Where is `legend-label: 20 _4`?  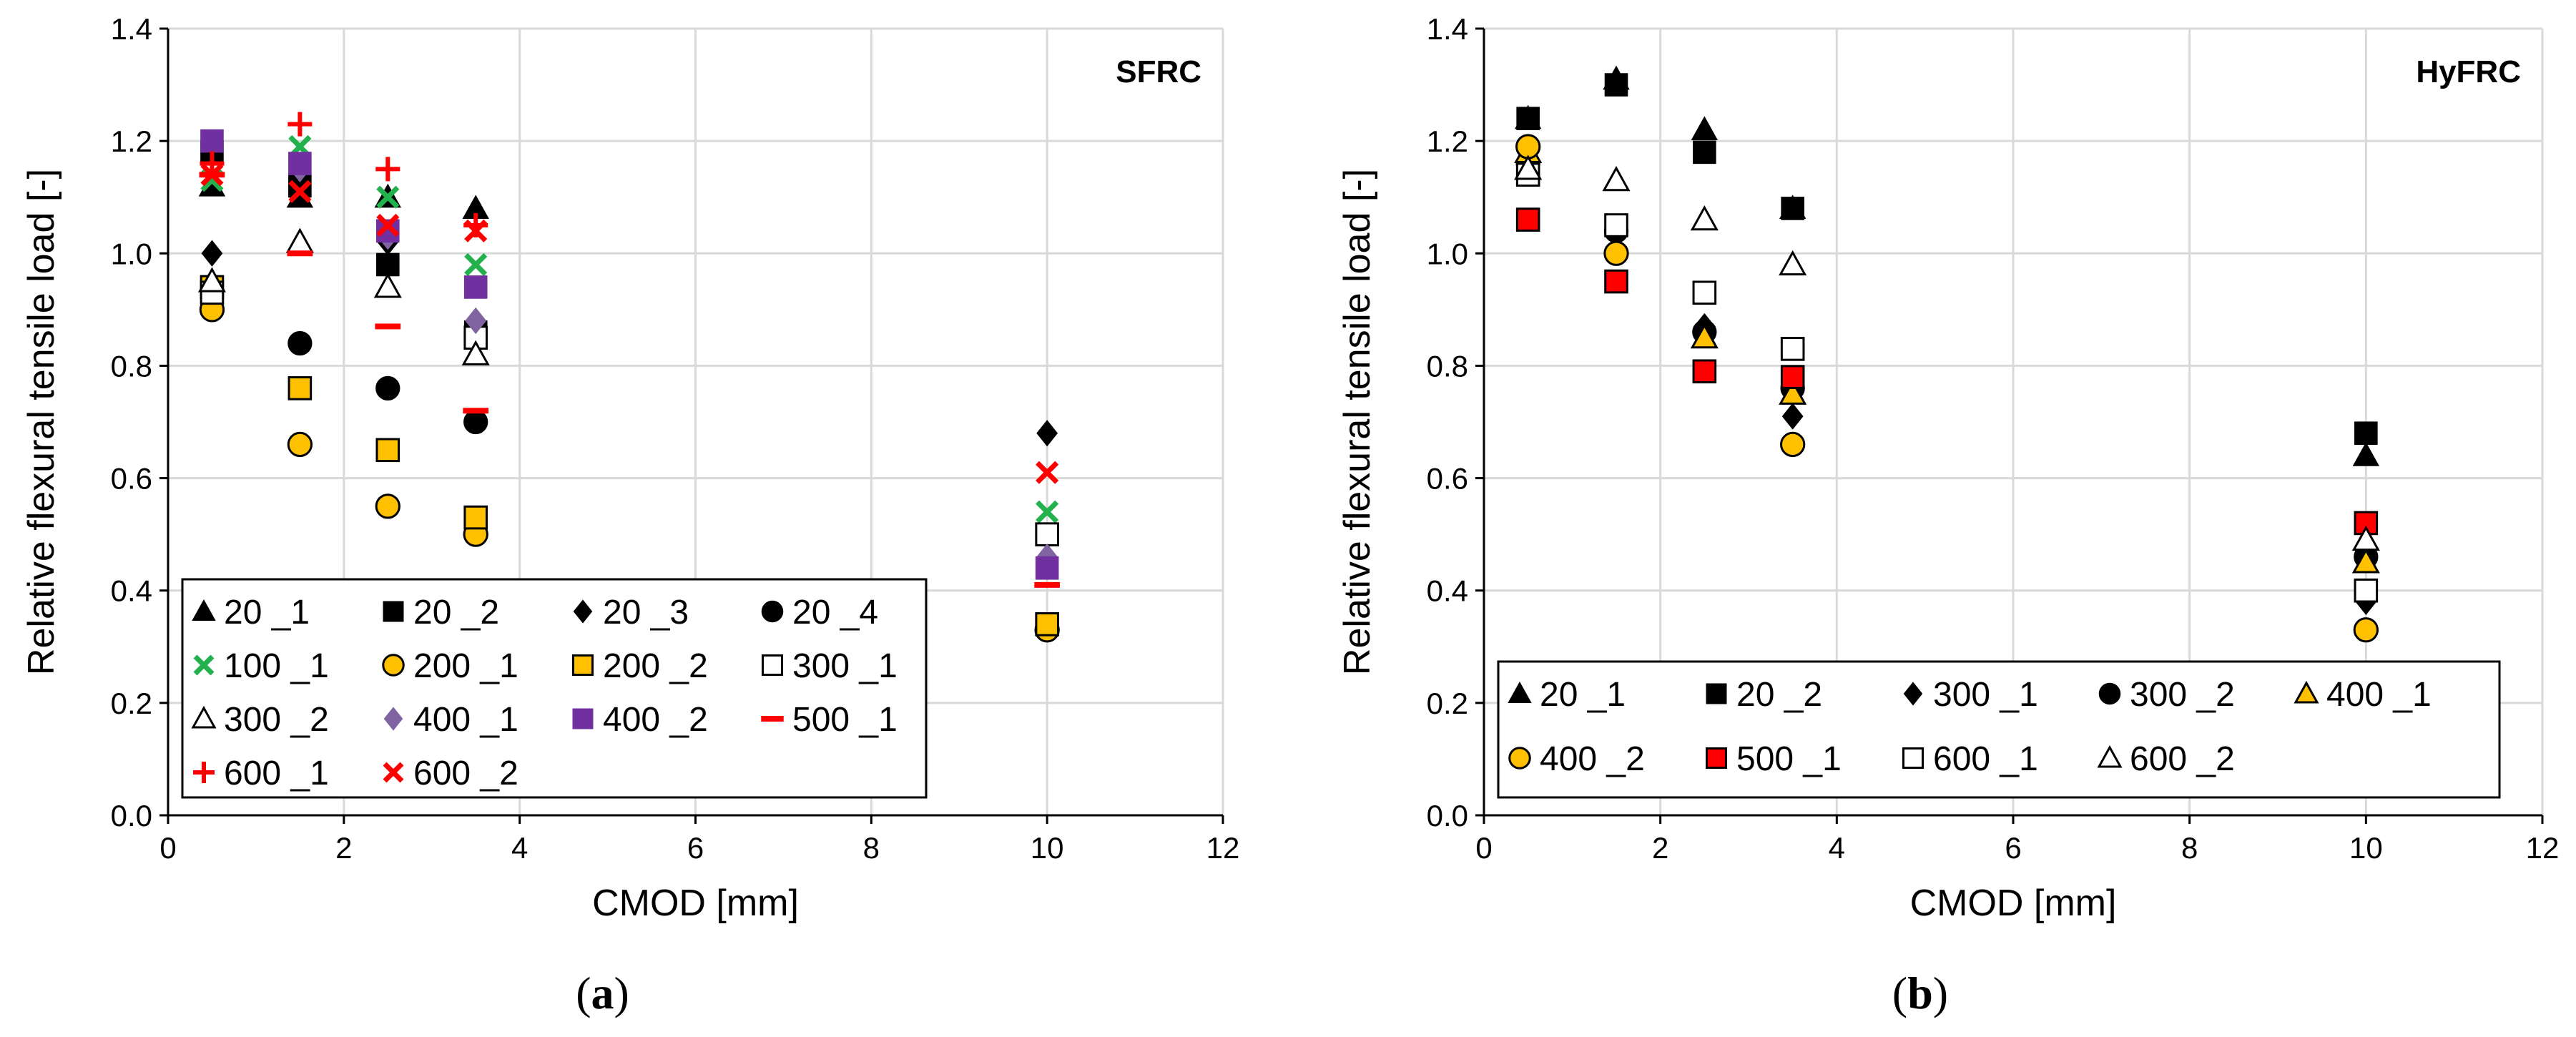
legend-label: 20 _4 is located at coordinates (835, 612).